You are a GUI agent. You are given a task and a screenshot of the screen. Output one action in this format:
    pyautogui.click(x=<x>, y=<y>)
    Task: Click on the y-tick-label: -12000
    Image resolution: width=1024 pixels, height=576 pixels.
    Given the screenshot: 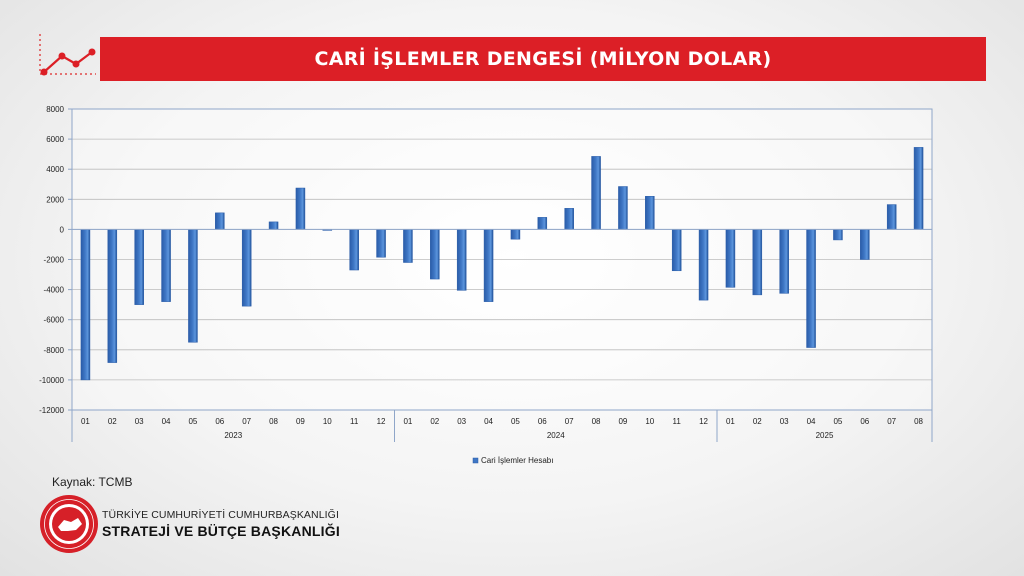 What is the action you would take?
    pyautogui.click(x=51, y=410)
    